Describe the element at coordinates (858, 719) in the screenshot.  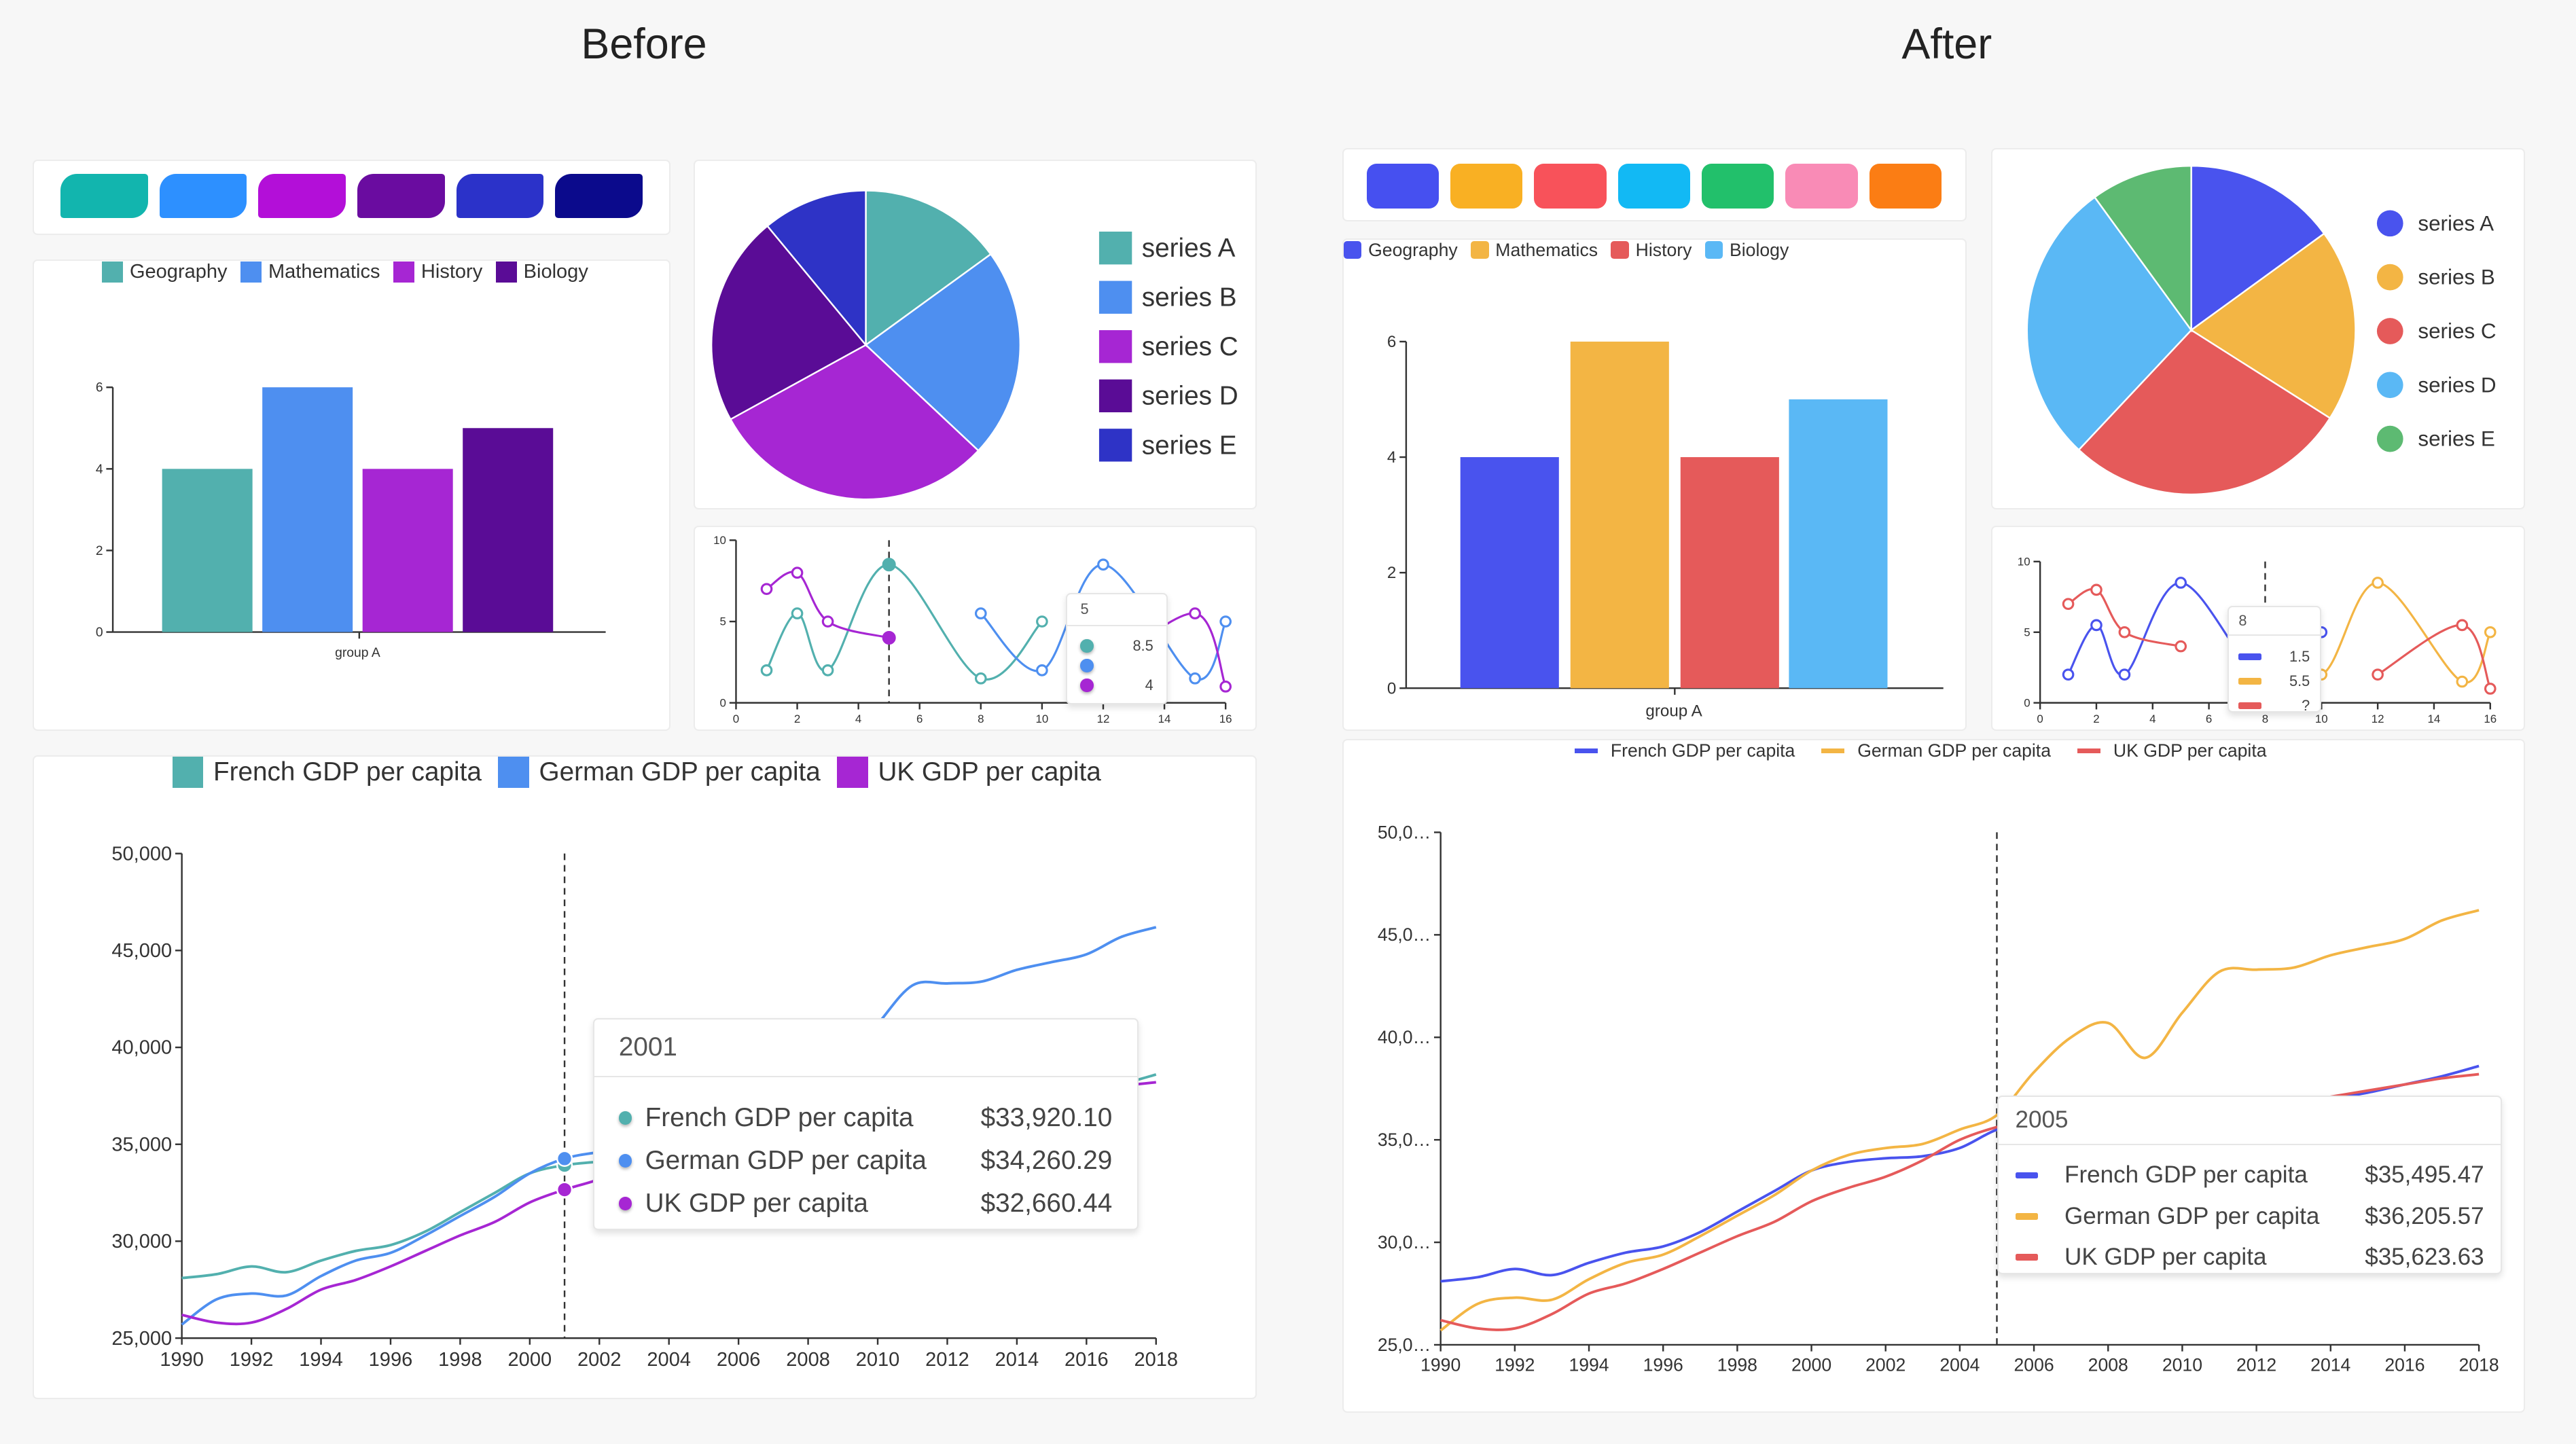
I see `x-tick-label: 4` at that location.